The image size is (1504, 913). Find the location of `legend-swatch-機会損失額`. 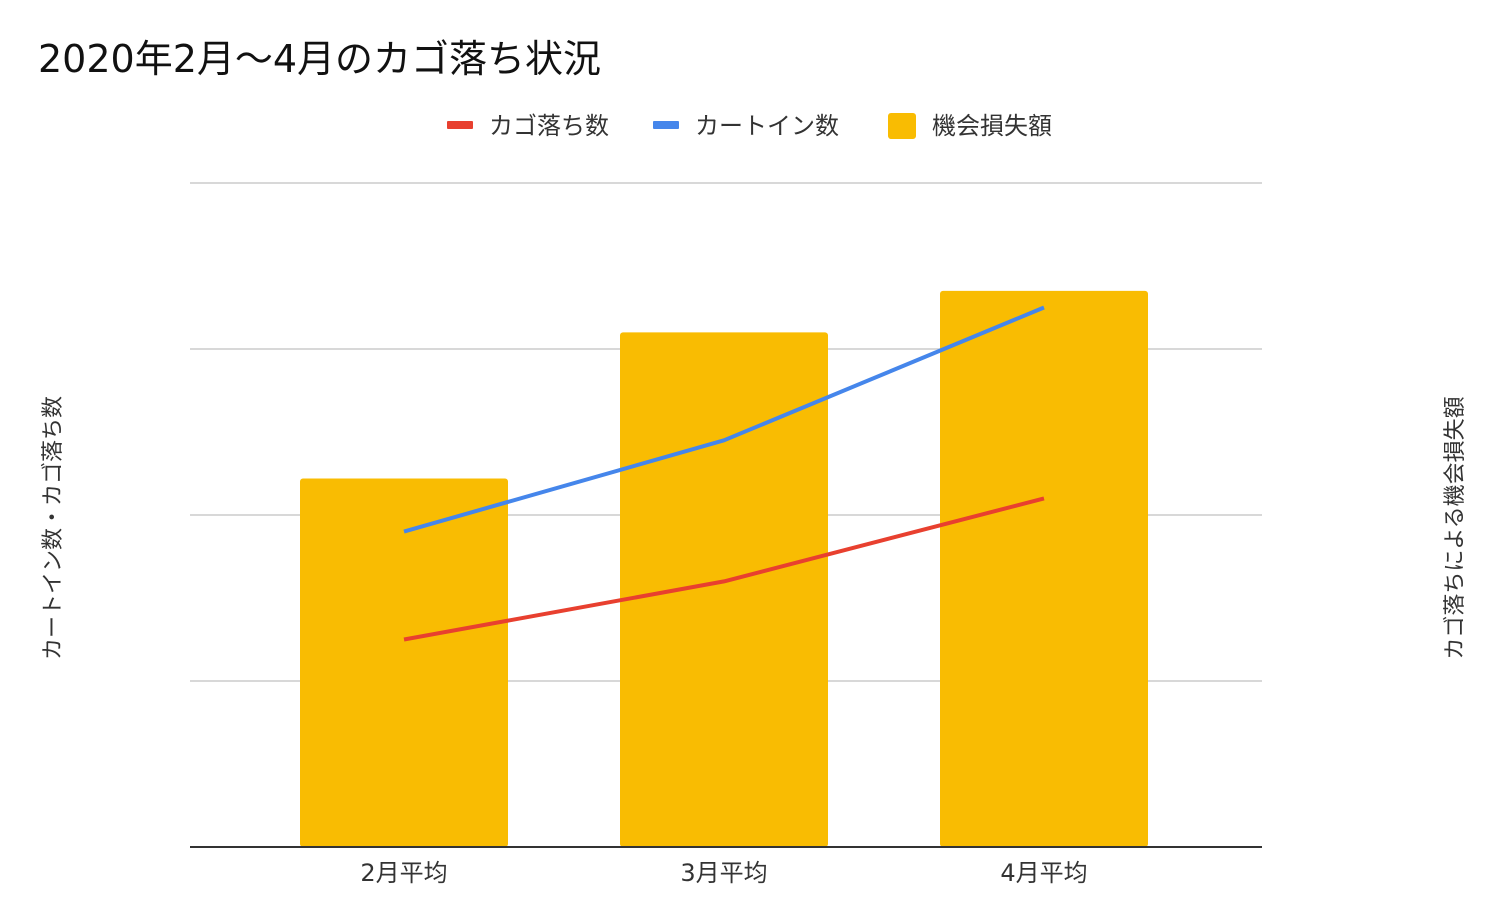

legend-swatch-機会損失額 is located at coordinates (902, 126).